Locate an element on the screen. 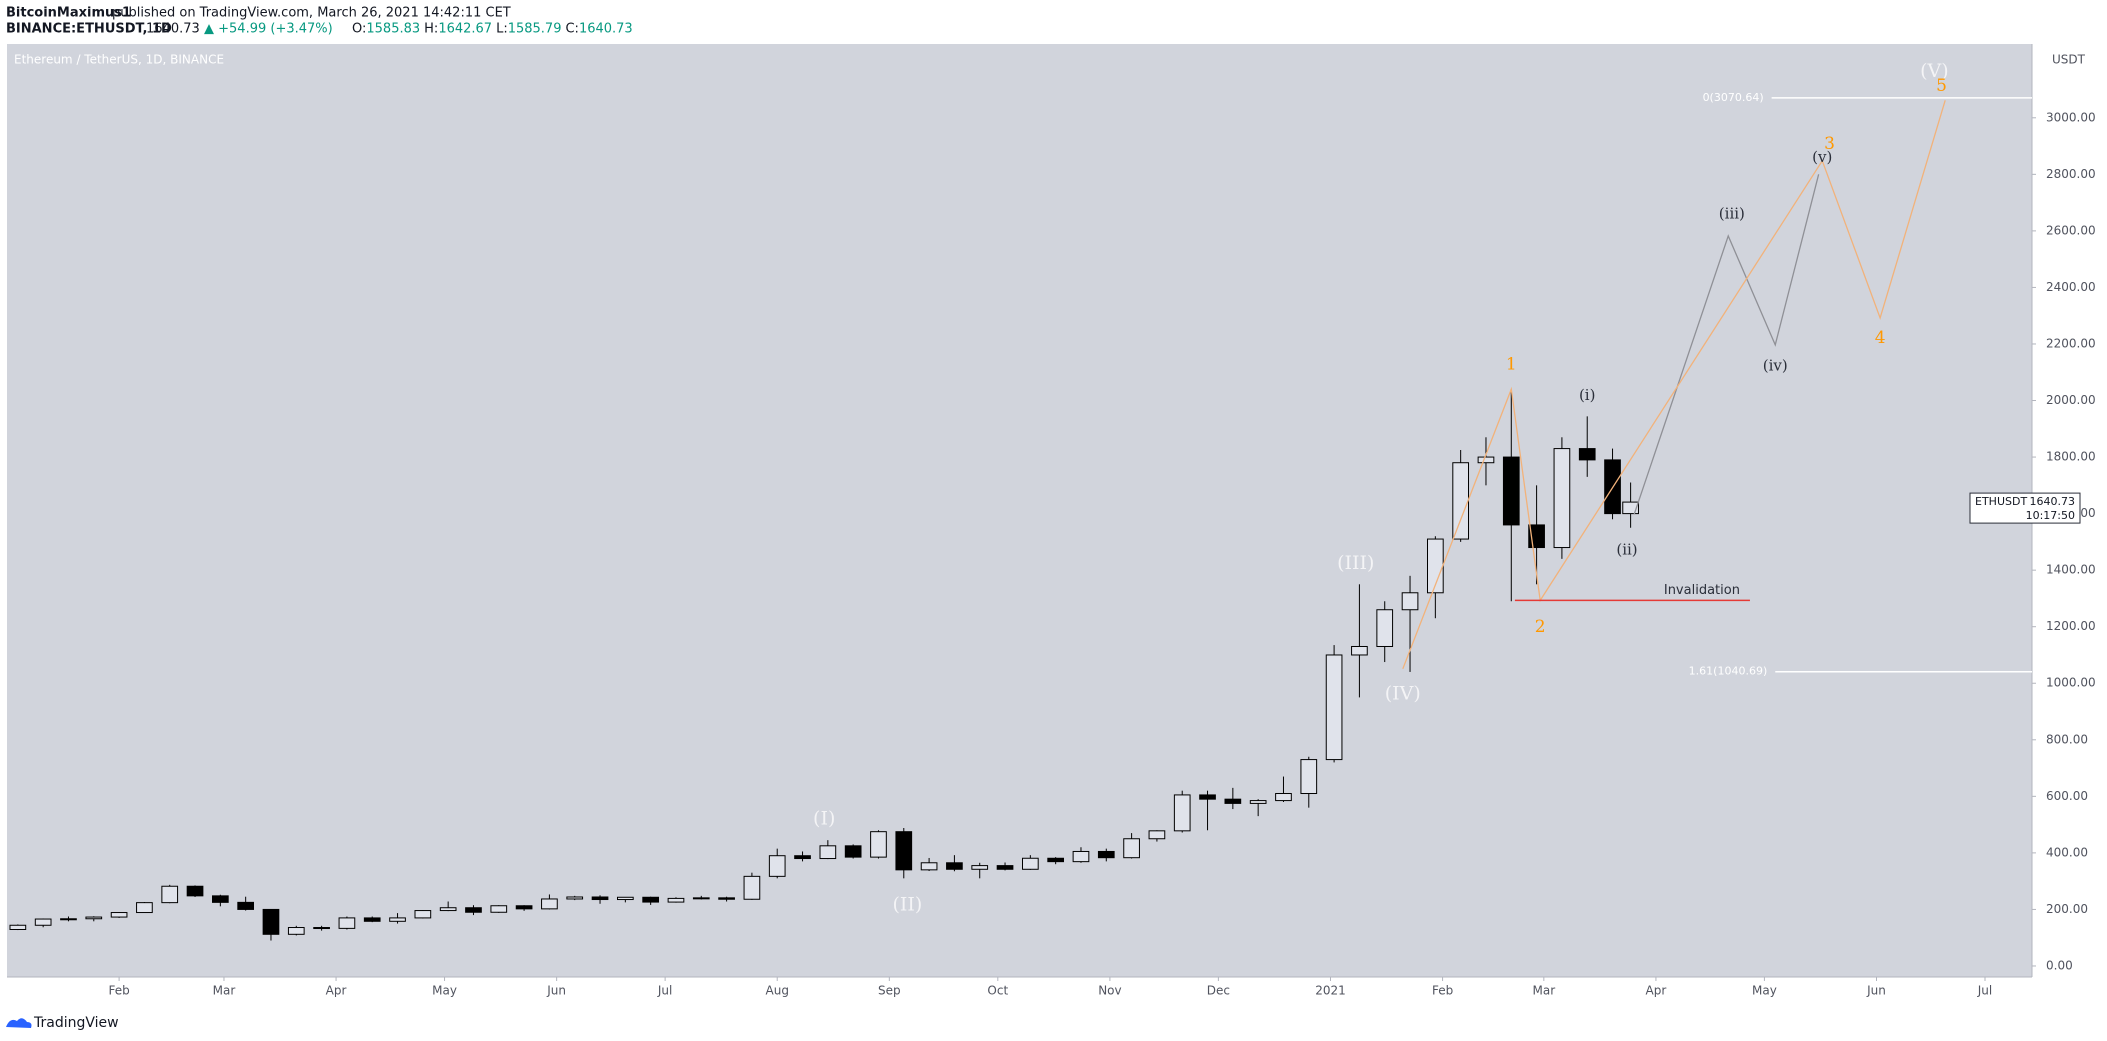 The image size is (2107, 1041). wave-path is located at coordinates (1726, 344).